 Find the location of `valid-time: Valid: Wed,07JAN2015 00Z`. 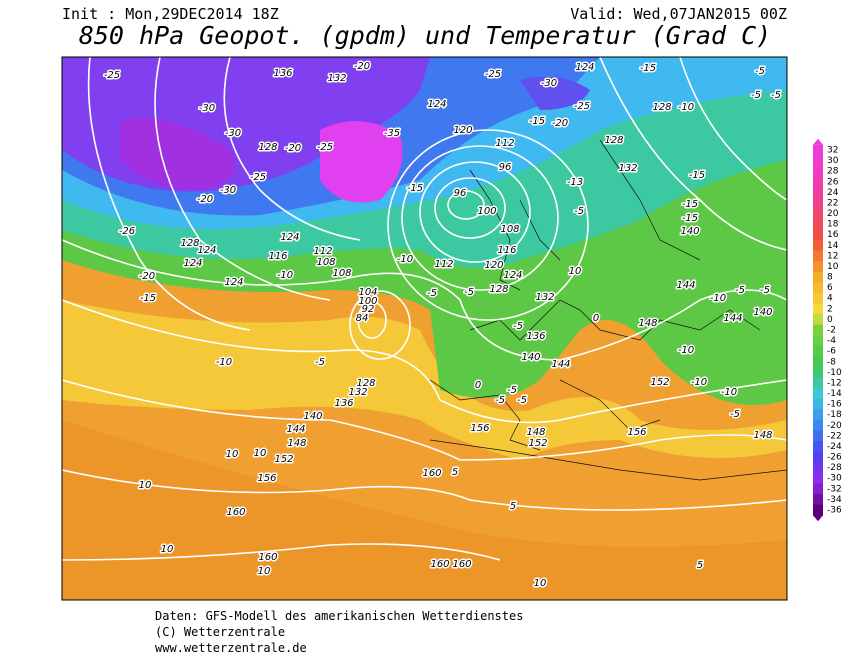

valid-time: Valid: Wed,07JAN2015 00Z is located at coordinates (678, 14).